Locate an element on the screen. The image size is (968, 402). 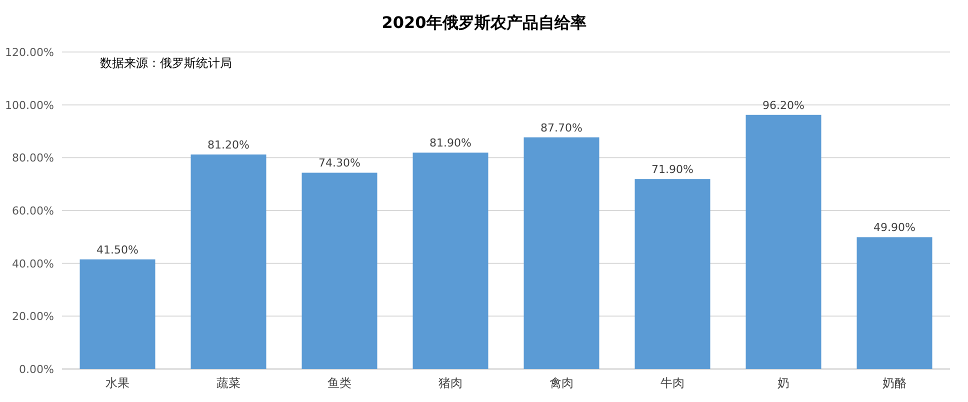
x-tick-label: 奶酪 is located at coordinates (894, 383).